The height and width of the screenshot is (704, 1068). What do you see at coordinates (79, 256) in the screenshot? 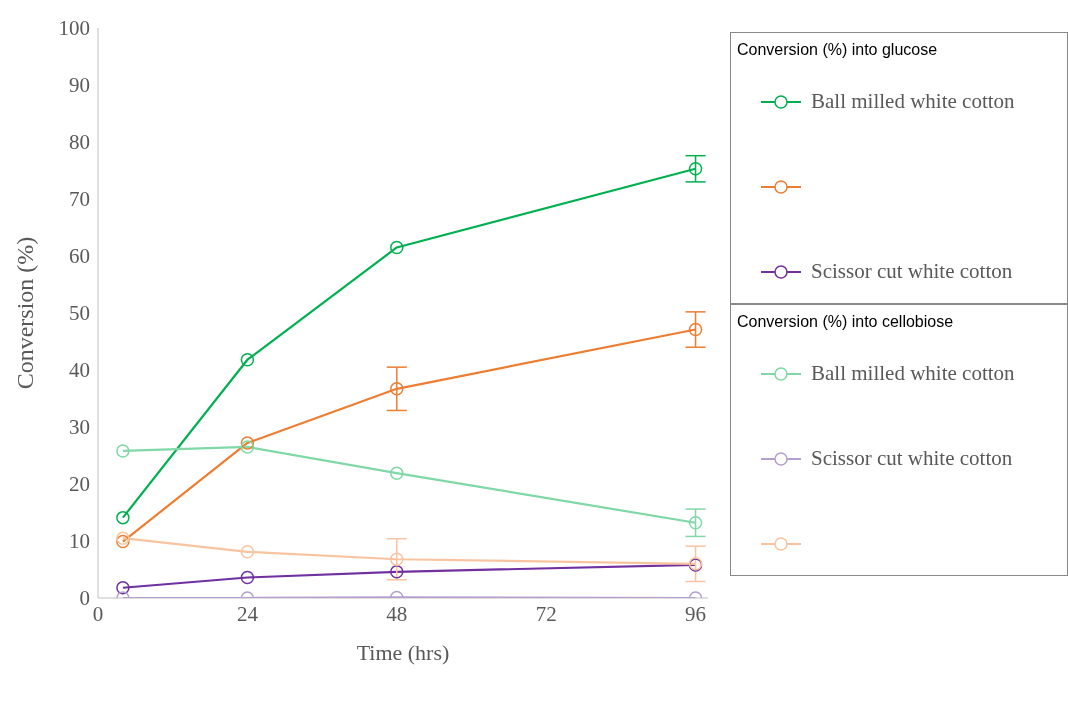
I see `y-tick-label: 60` at bounding box center [79, 256].